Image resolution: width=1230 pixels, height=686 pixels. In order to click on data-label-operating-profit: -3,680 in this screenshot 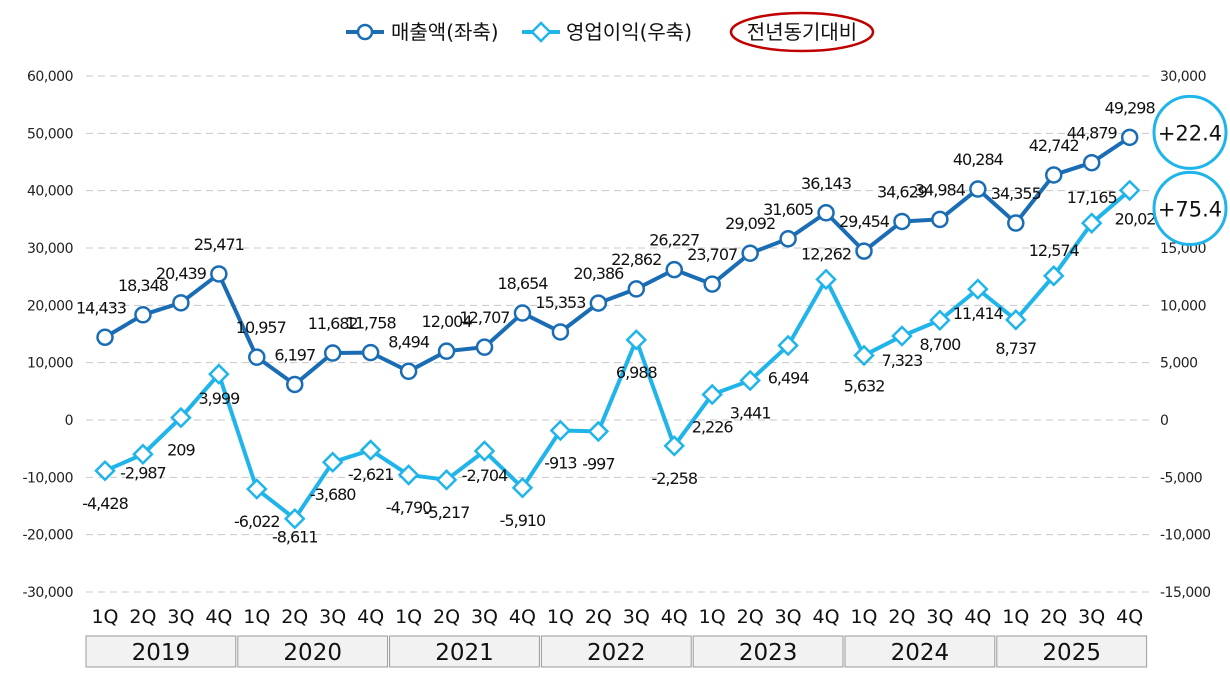, I will do `click(333, 494)`.